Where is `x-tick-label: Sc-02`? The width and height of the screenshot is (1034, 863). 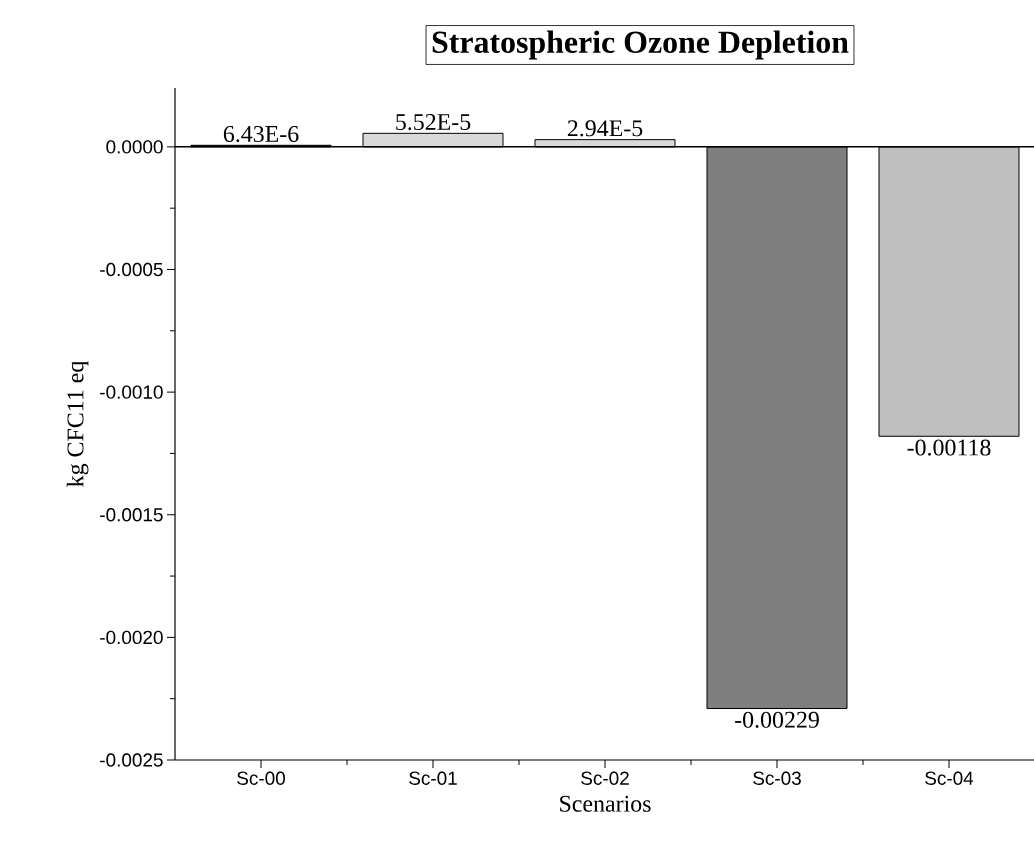 x-tick-label: Sc-02 is located at coordinates (605, 778).